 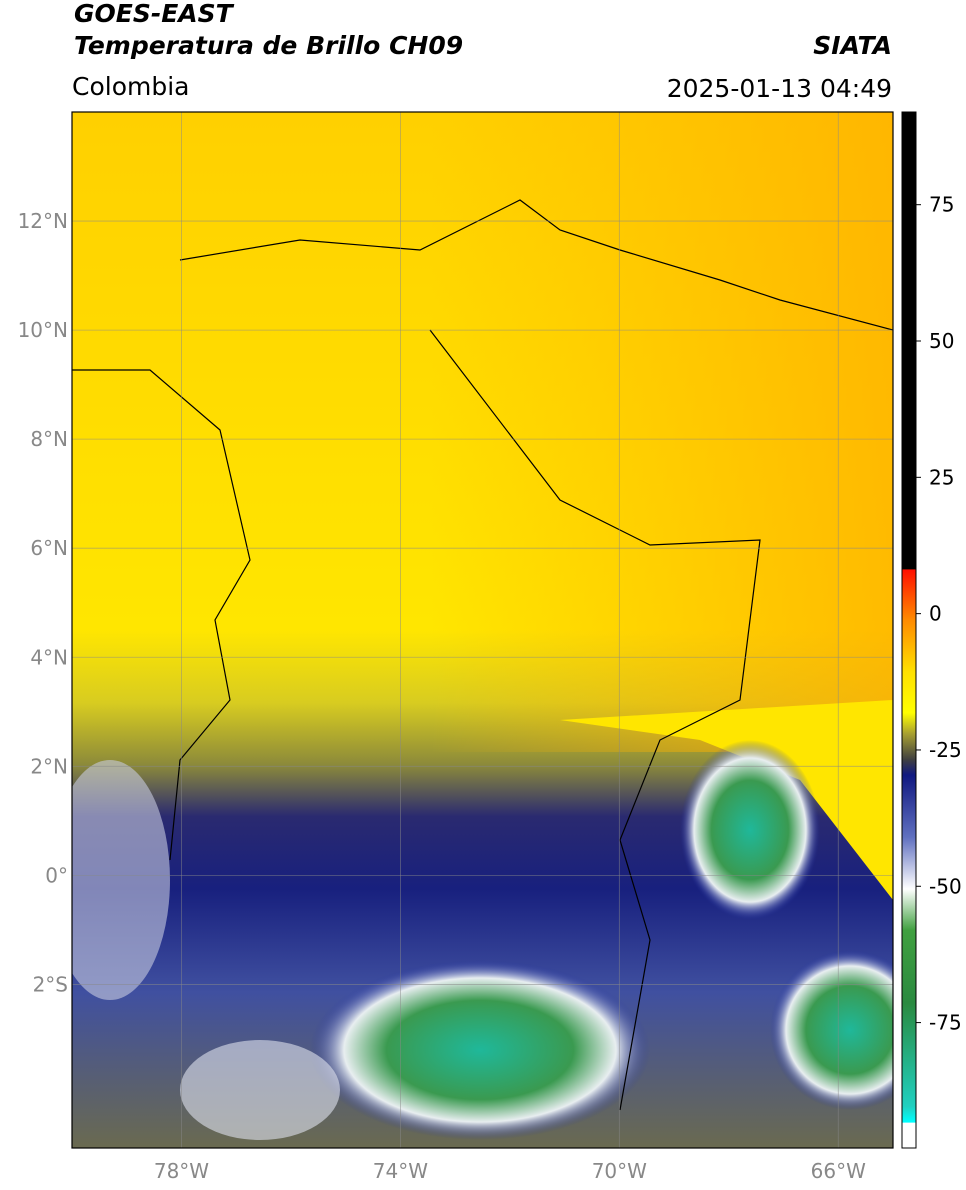 What do you see at coordinates (43, 221) in the screenshot?
I see `lat-label: 12°N` at bounding box center [43, 221].